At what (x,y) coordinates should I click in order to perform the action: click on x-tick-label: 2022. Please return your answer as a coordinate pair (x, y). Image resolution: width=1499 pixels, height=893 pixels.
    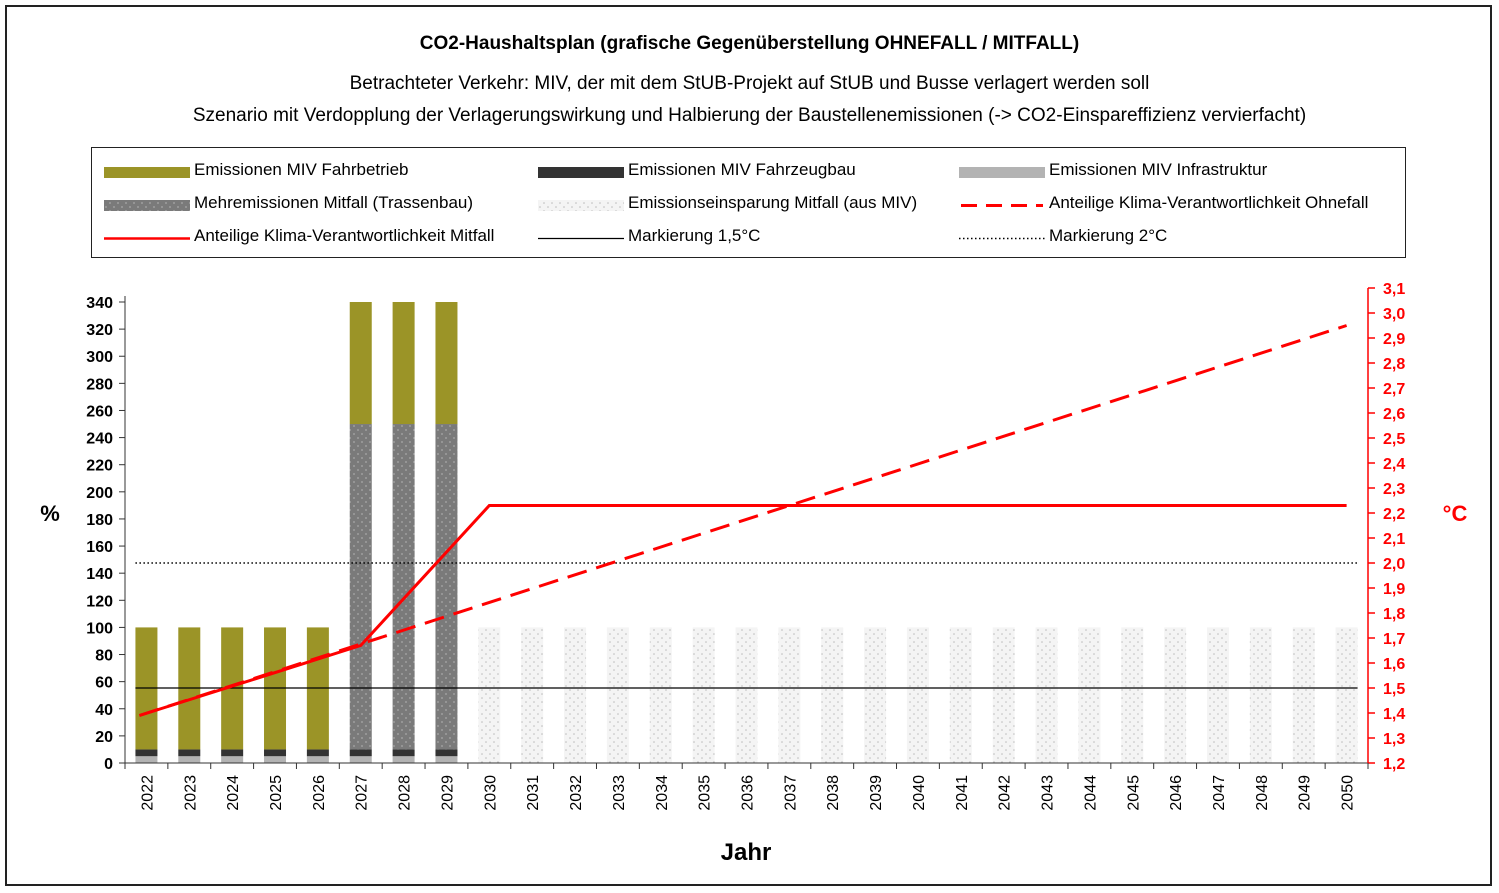
    Looking at the image, I should click on (147, 793).